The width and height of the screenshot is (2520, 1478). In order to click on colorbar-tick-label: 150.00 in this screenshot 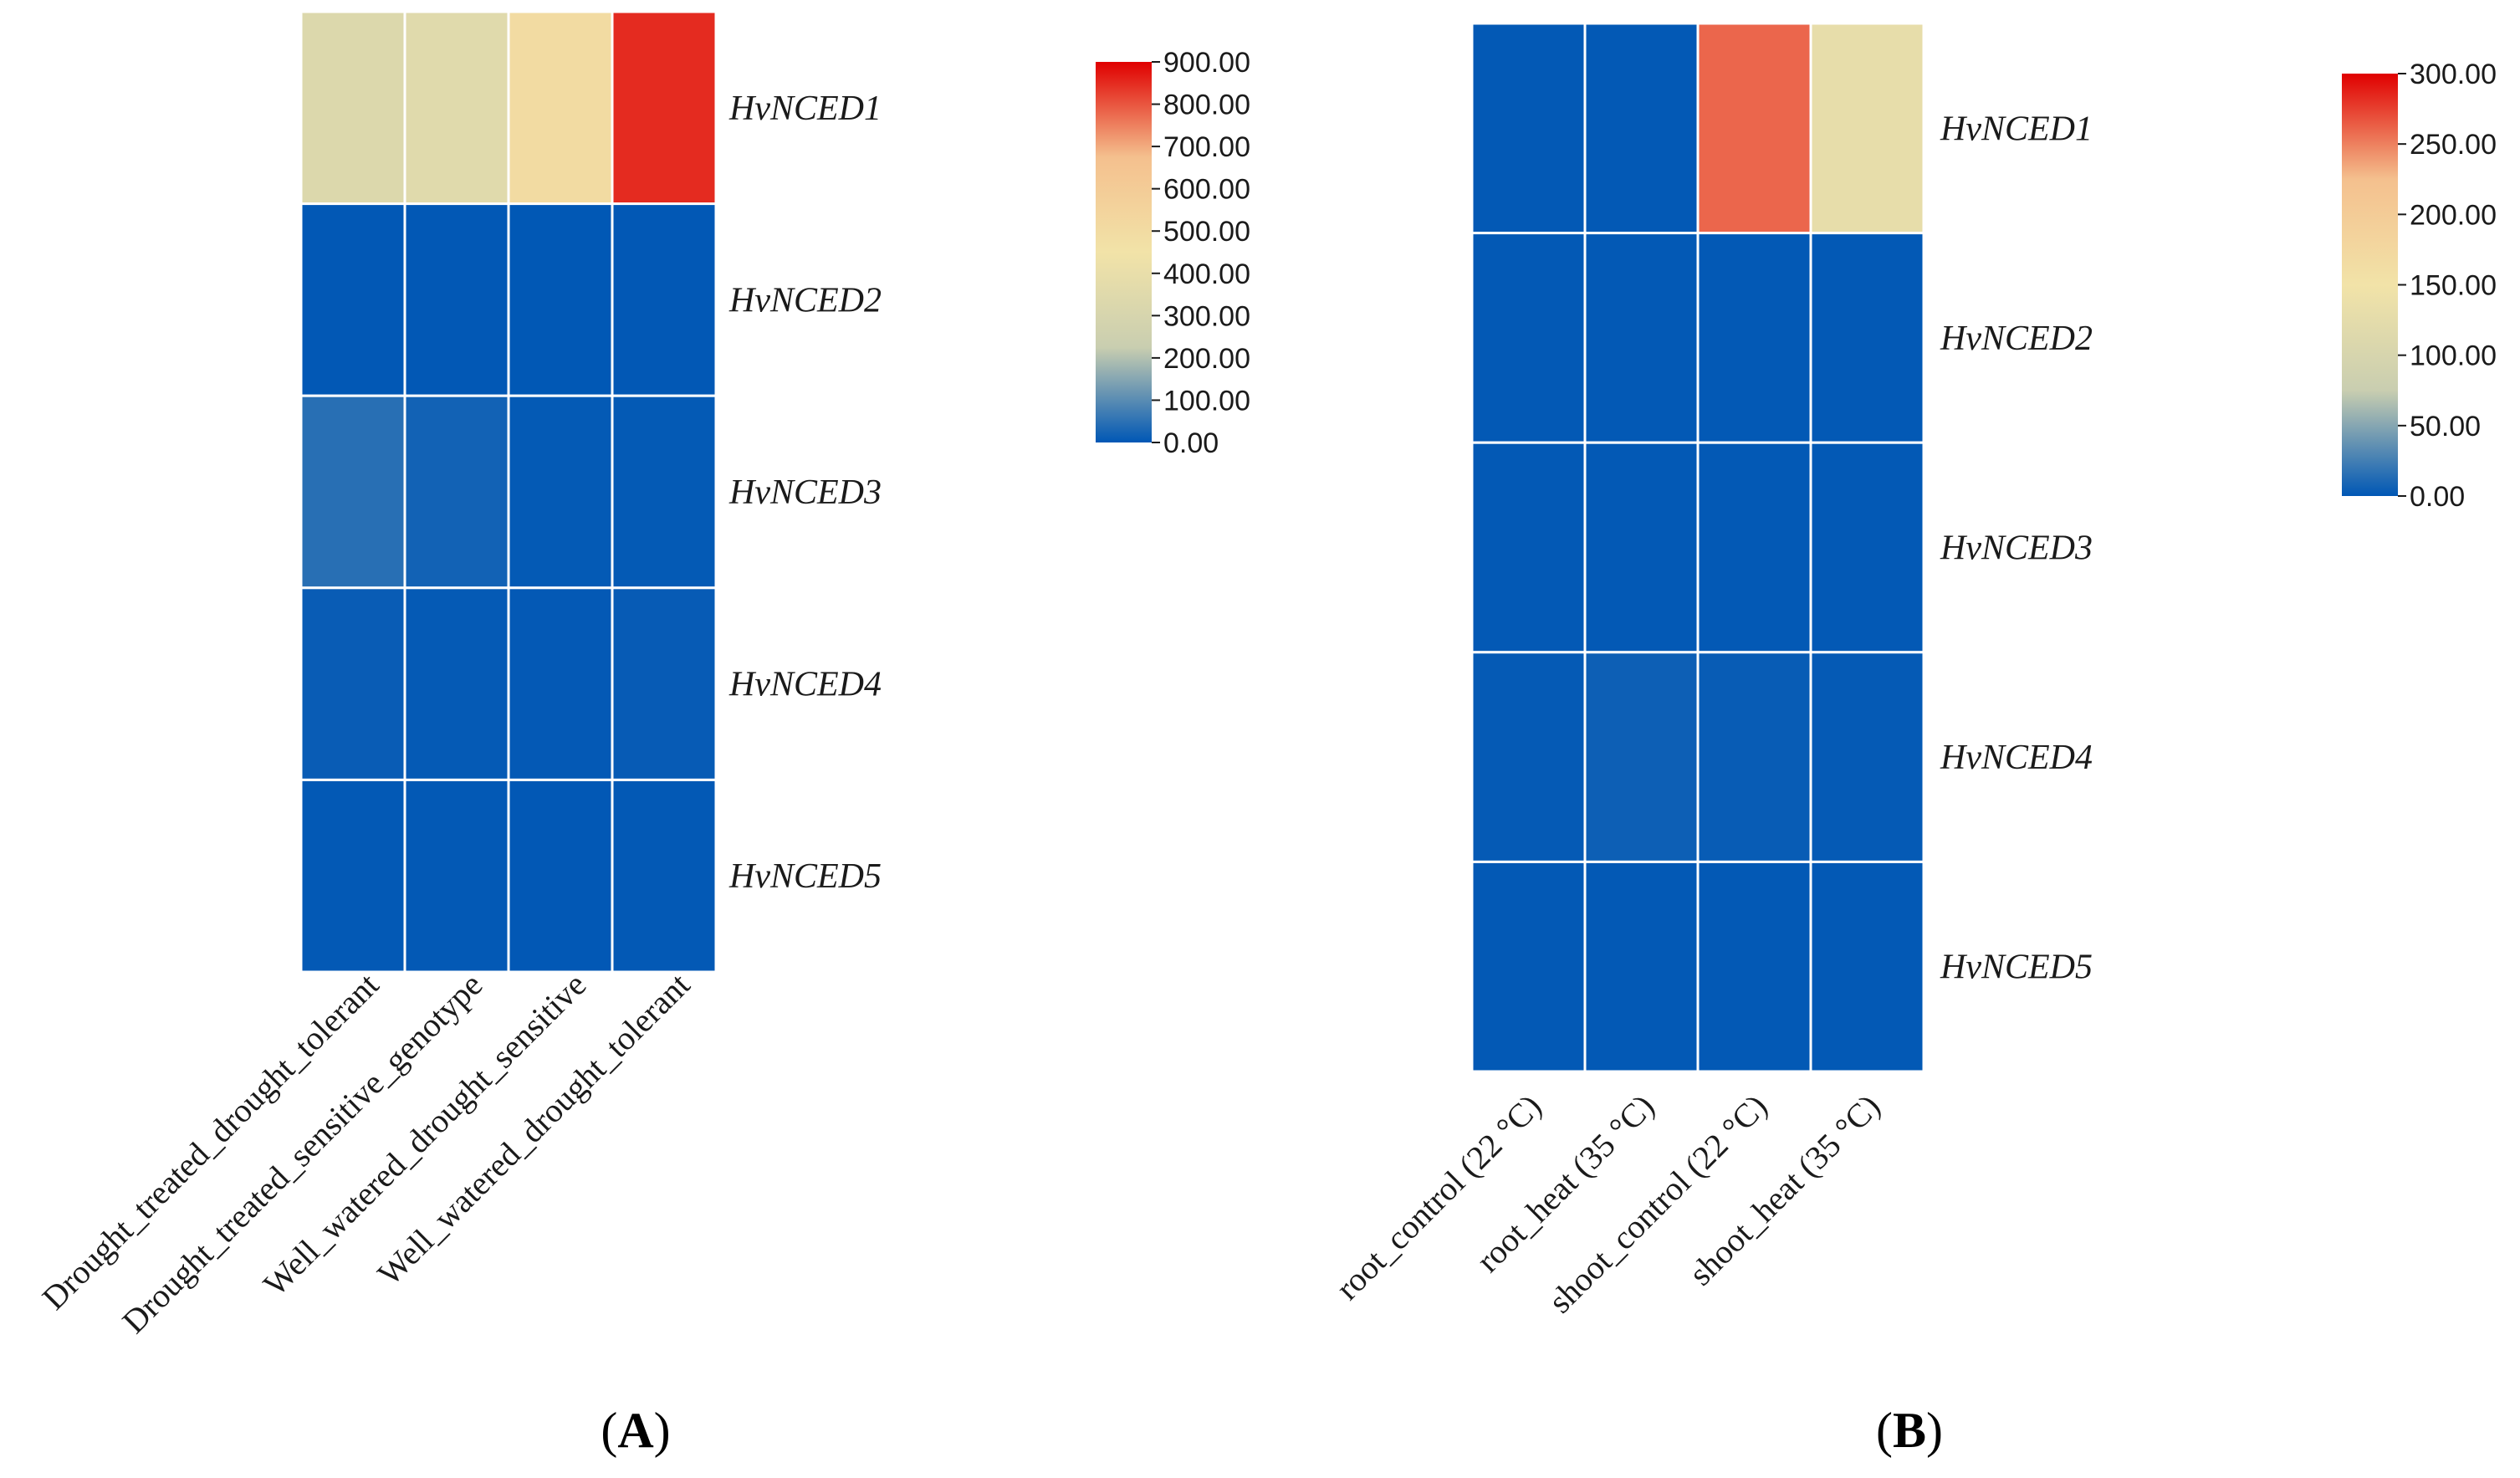, I will do `click(2453, 286)`.